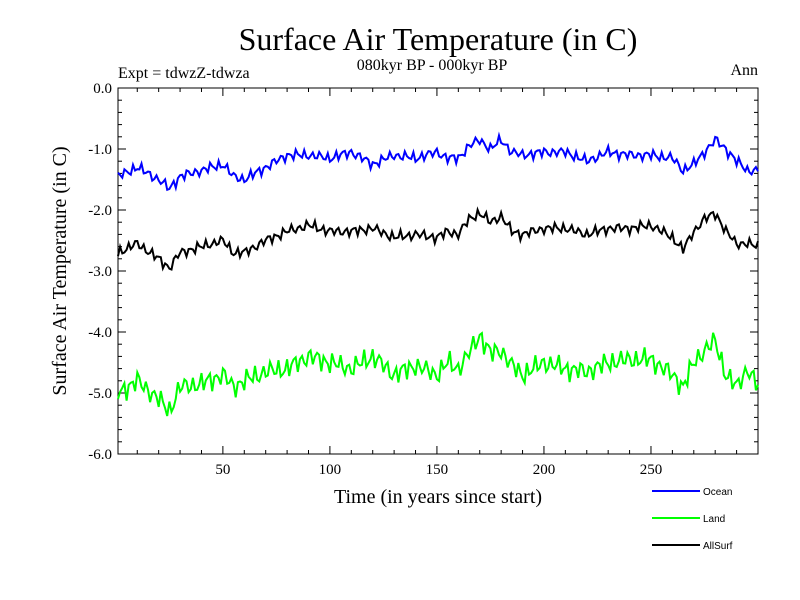  Describe the element at coordinates (222, 470) in the screenshot. I see `x-tick-label: 50` at that location.